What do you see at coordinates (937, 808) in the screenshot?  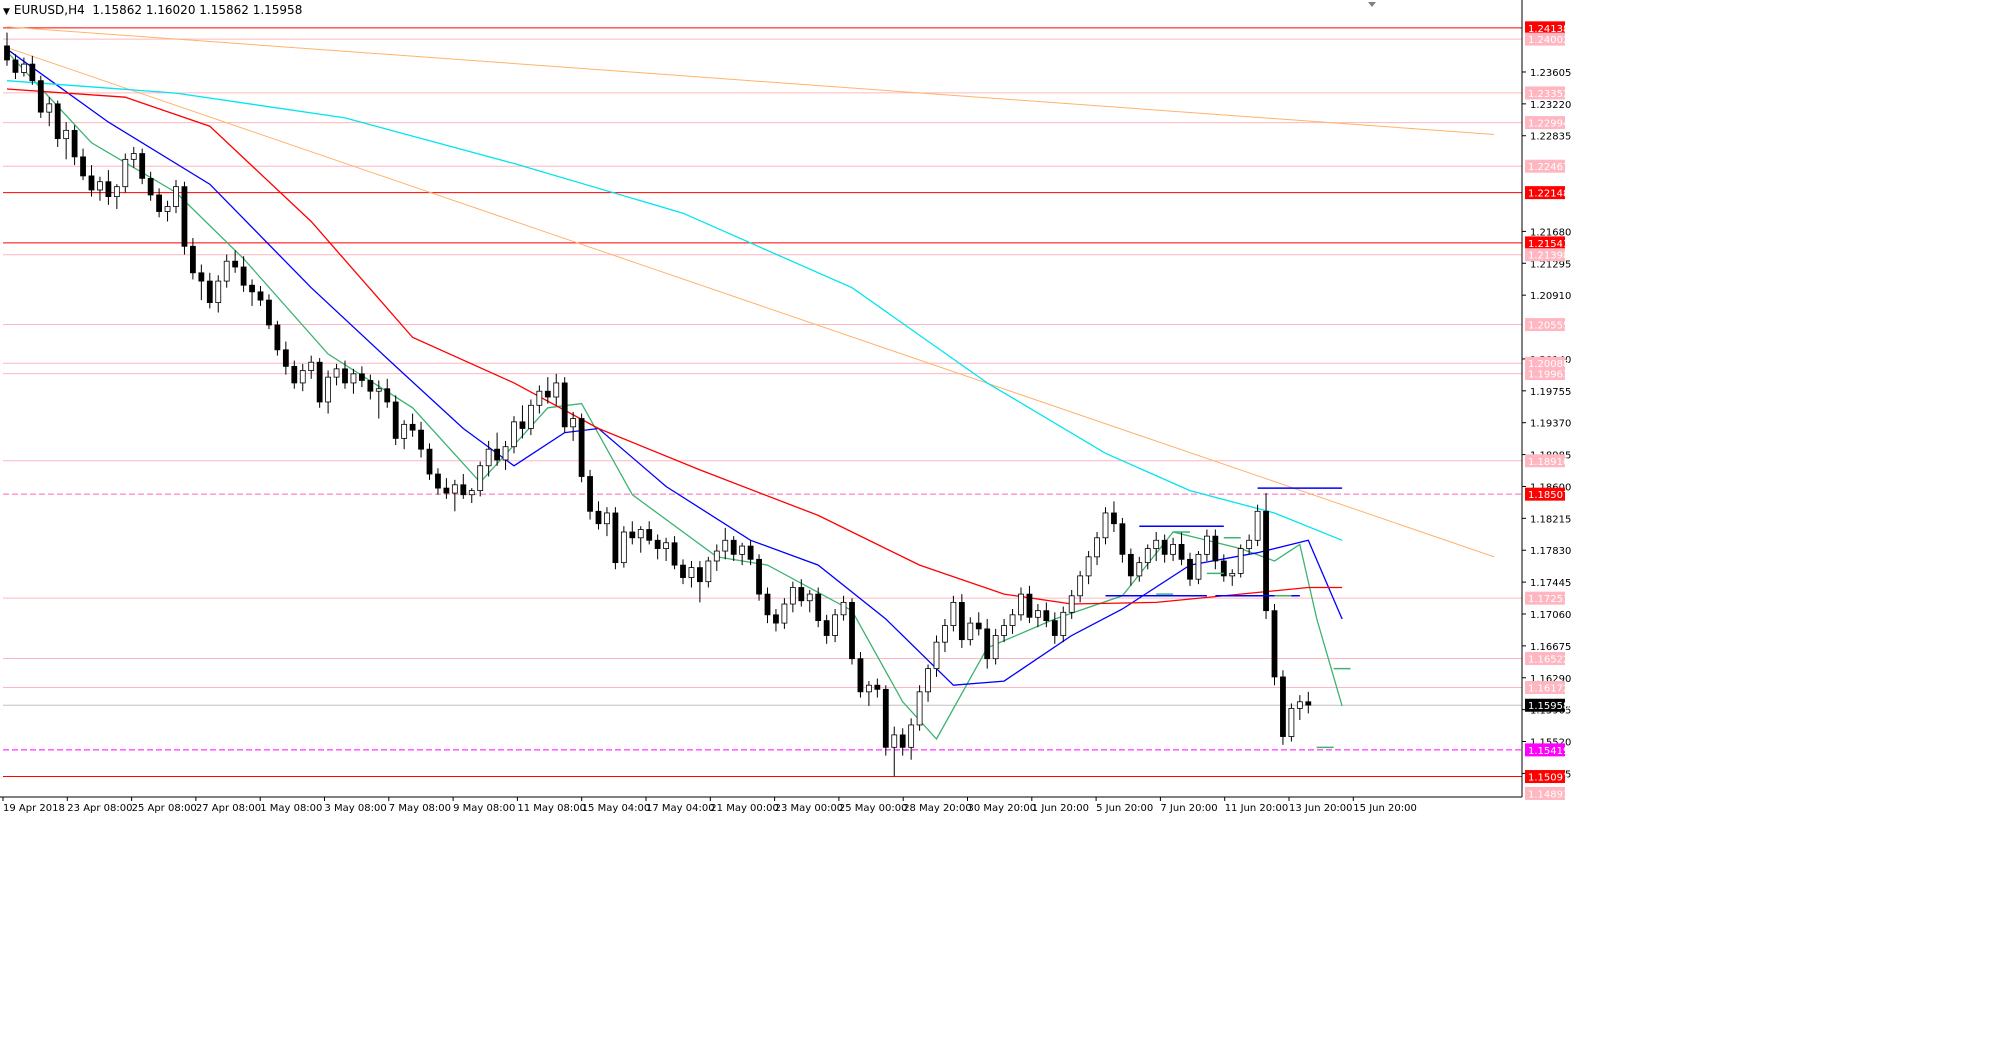 I see `time-tick-label: 28 May 20:00` at bounding box center [937, 808].